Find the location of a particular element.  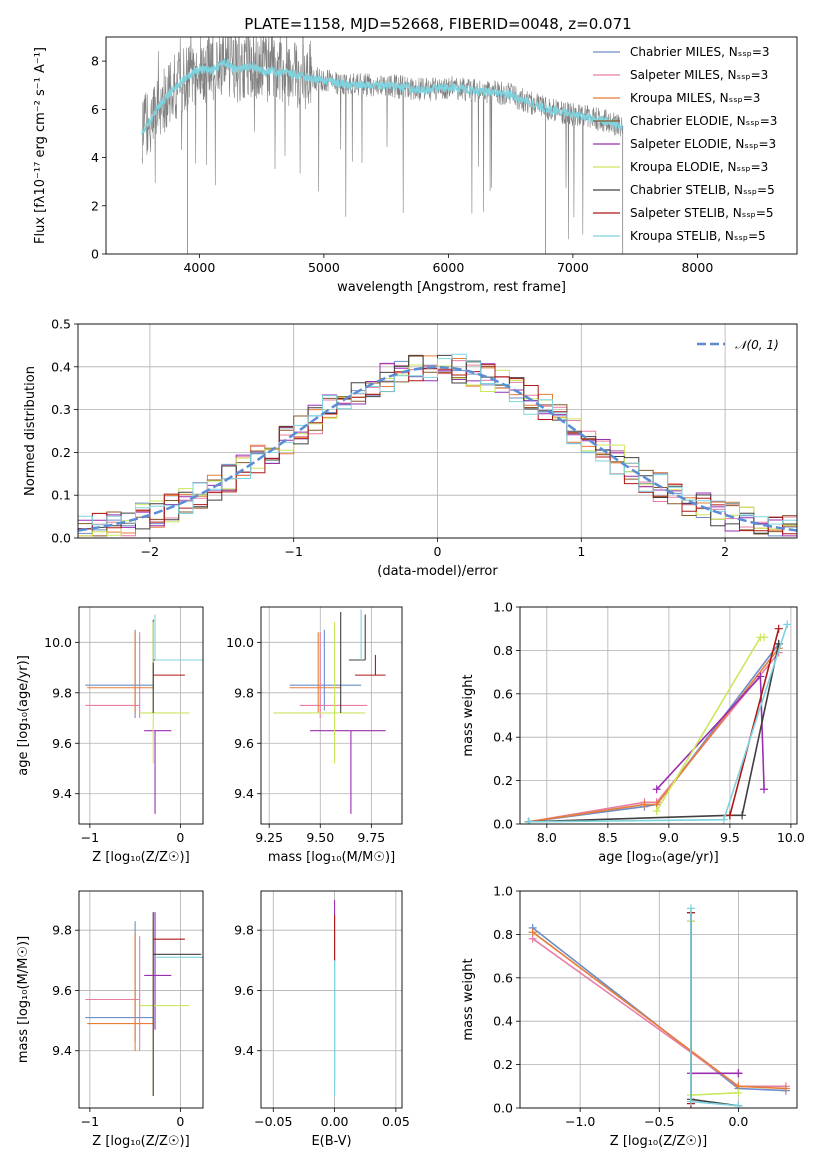

y-tick-label: 8 is located at coordinates (95, 61).